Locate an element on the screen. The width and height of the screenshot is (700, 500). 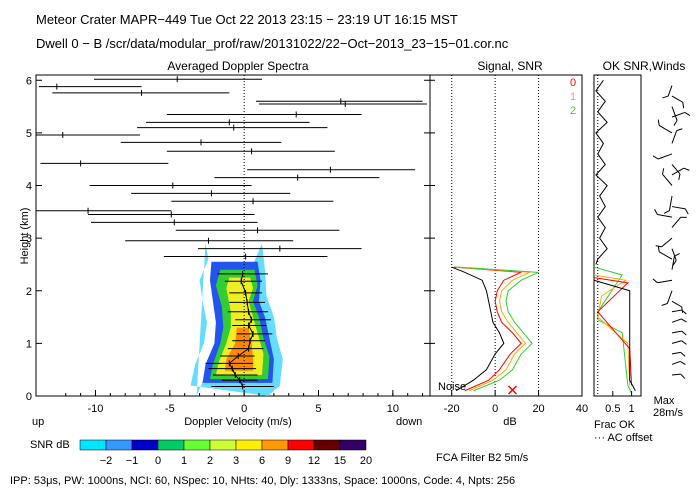
legend-item-0: 0 is located at coordinates (573, 83).